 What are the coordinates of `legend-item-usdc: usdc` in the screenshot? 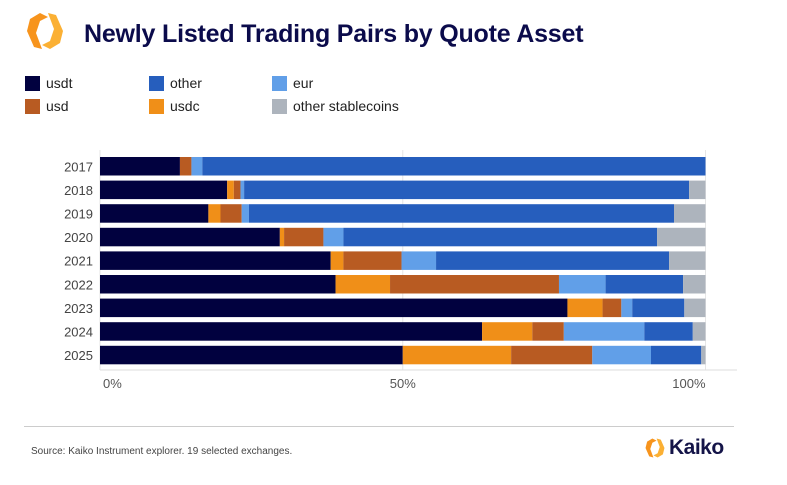 It's located at (174, 106).